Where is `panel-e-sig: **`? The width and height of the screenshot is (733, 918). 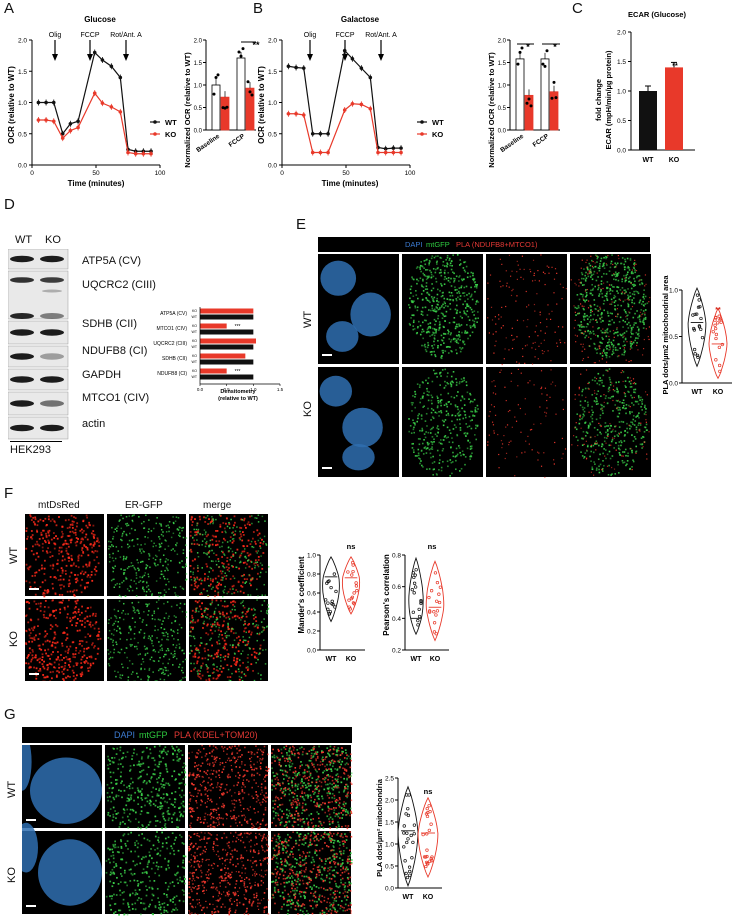 panel-e-sig: ** is located at coordinates (718, 310).